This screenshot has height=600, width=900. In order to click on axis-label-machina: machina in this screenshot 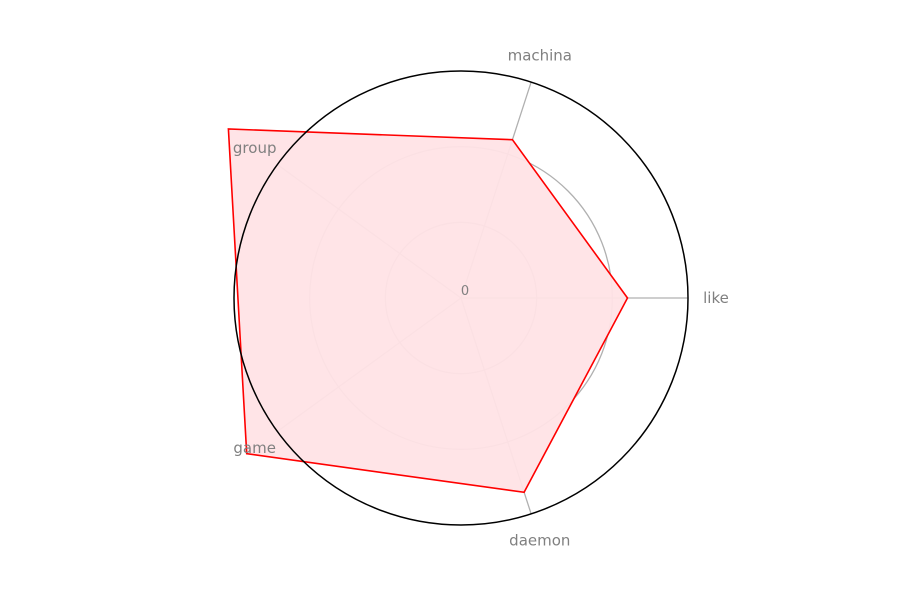, I will do `click(540, 55)`.